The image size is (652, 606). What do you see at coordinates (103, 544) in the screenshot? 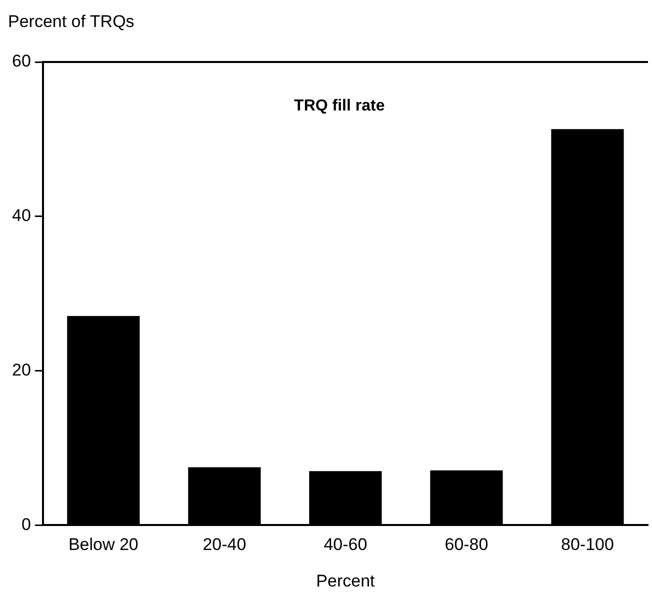
I see `x-tick-label: Below 20` at bounding box center [103, 544].